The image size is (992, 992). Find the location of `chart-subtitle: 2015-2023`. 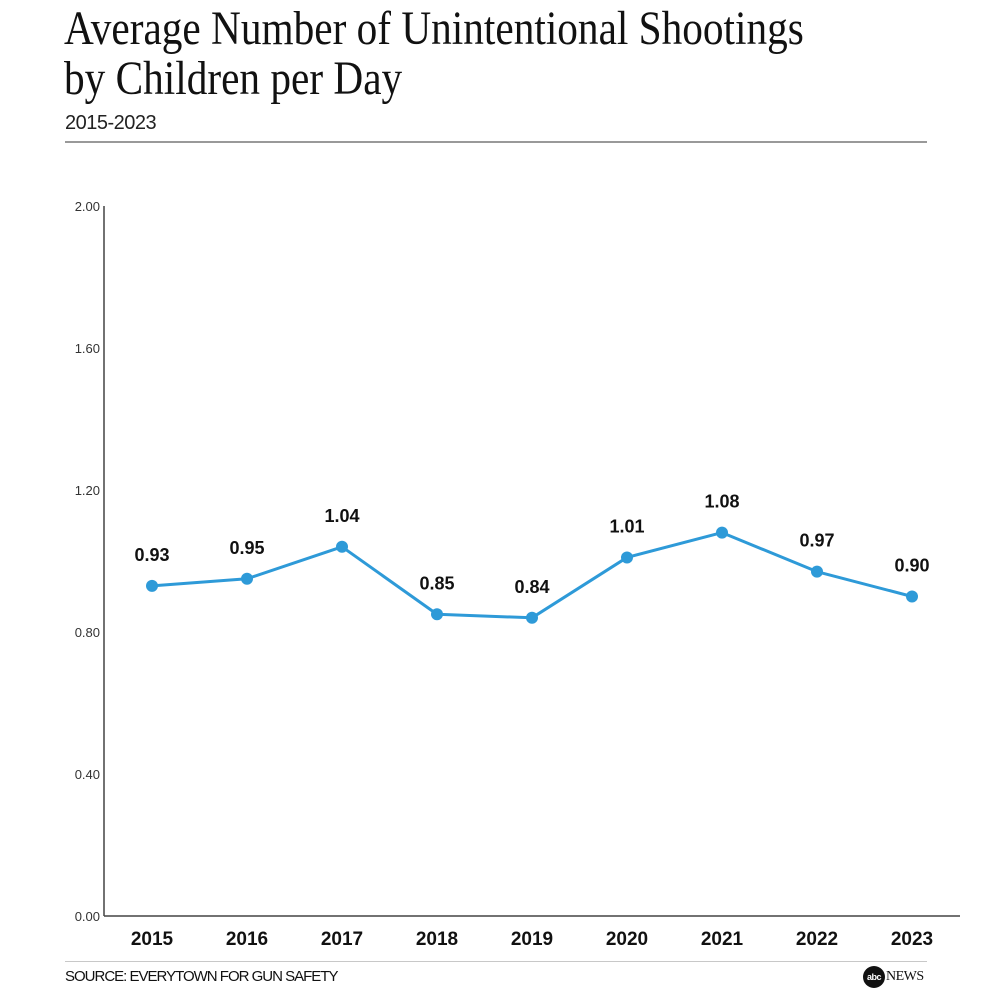

chart-subtitle: 2015-2023 is located at coordinates (111, 123).